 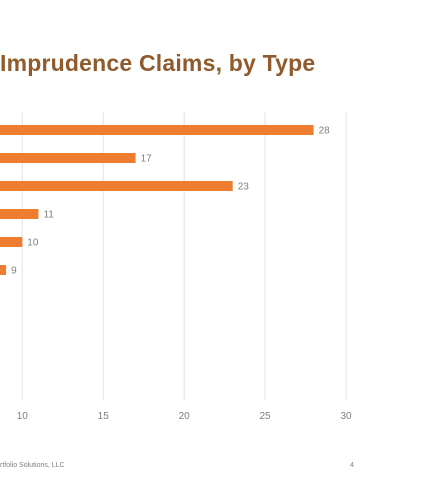 What do you see at coordinates (346, 416) in the screenshot?
I see `x-tick-label: 30` at bounding box center [346, 416].